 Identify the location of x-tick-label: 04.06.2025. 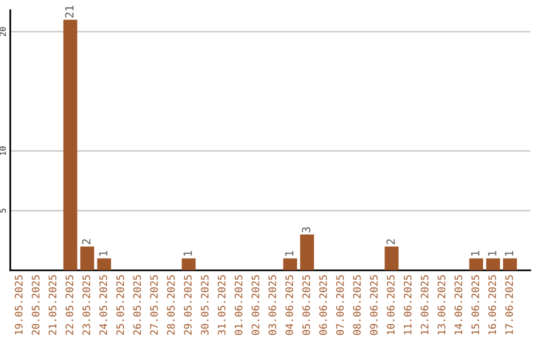
(289, 305).